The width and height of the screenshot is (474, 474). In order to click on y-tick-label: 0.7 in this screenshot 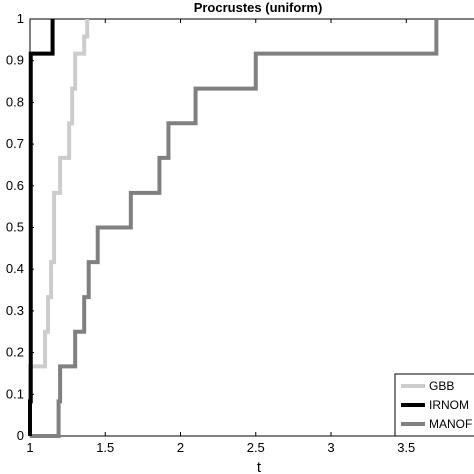, I will do `click(15, 143)`.